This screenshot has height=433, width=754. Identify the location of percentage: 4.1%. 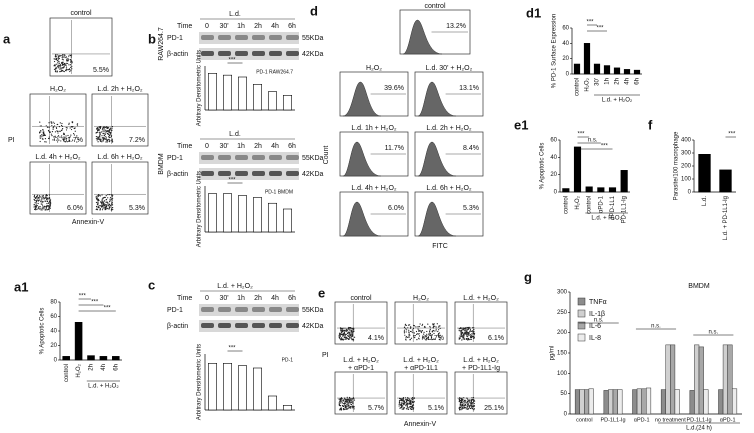
(376, 338).